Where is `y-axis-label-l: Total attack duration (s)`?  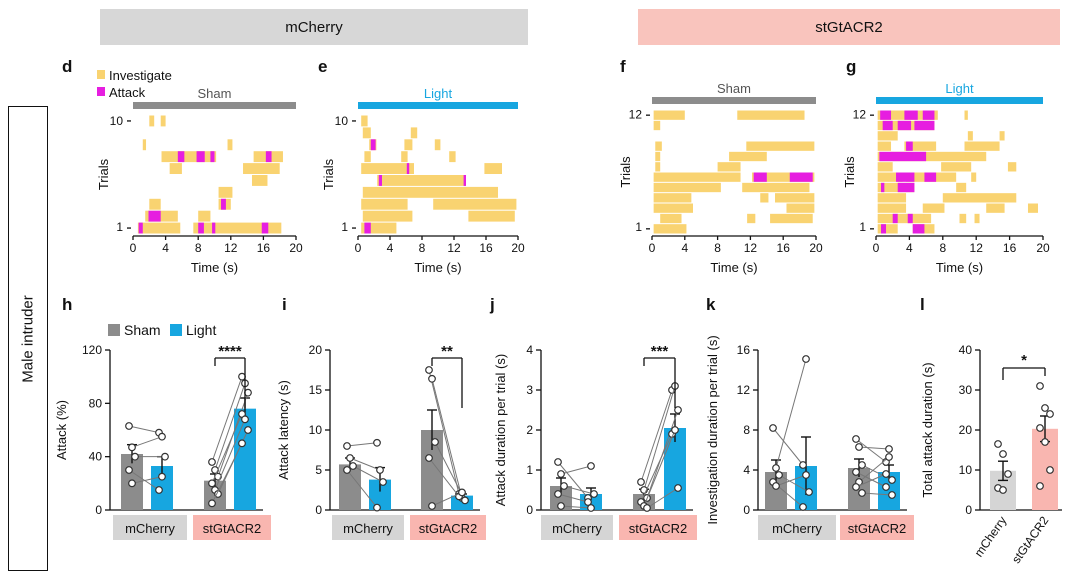 y-axis-label-l: Total attack duration (s) is located at coordinates (927, 429).